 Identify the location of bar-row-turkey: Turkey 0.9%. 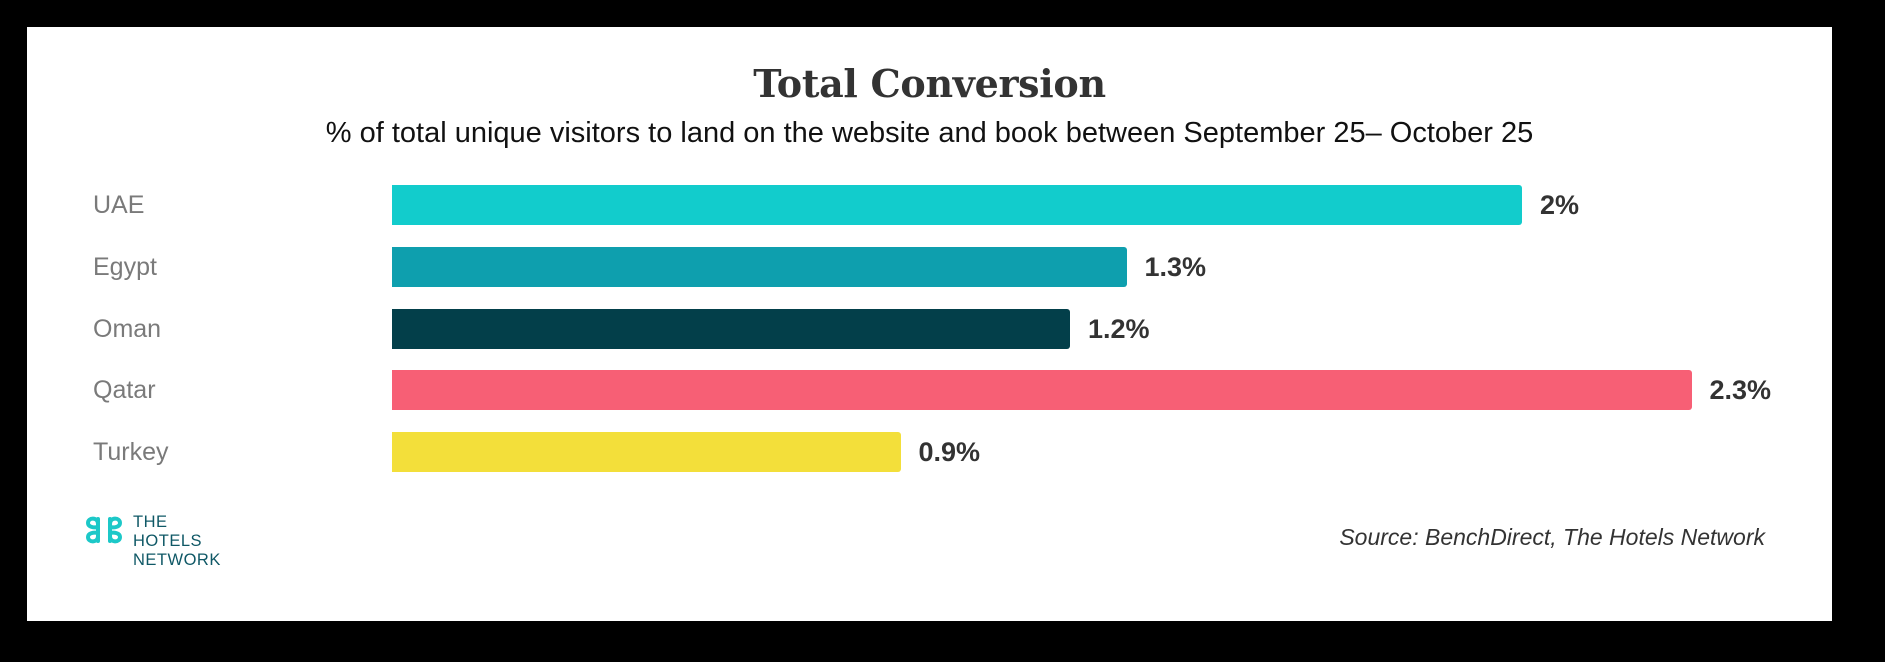
(929, 452).